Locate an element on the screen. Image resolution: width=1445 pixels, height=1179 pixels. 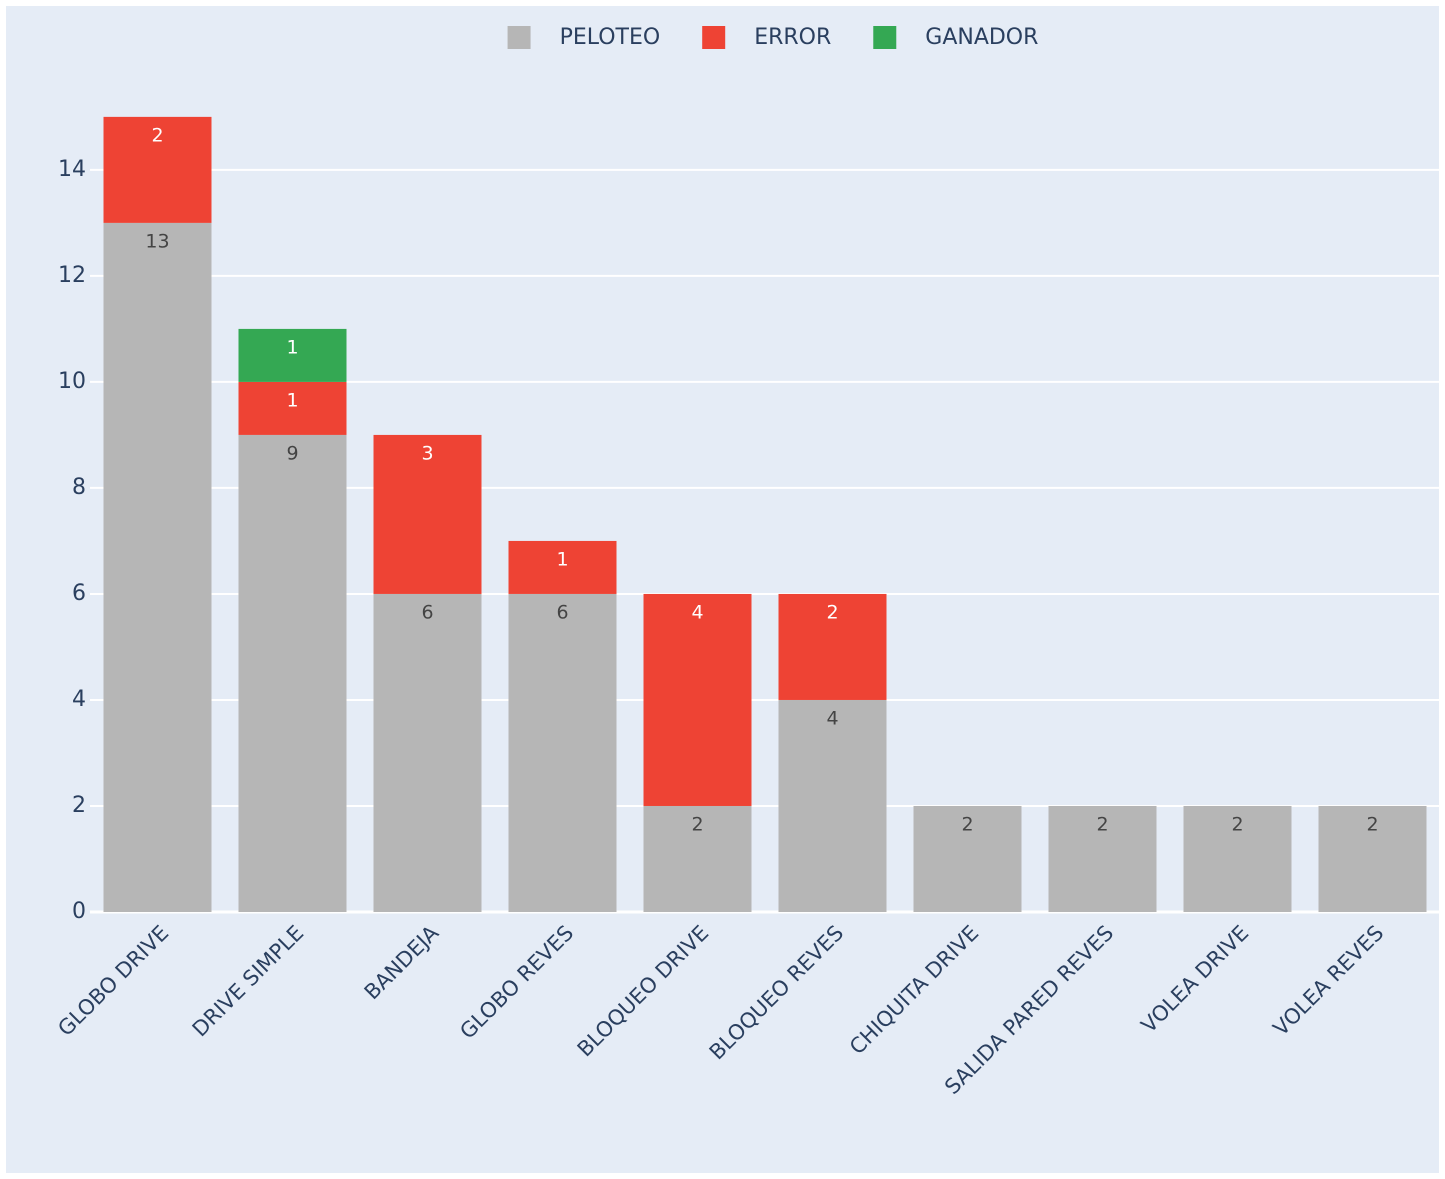
y-tick-label: 2 is located at coordinates (79, 805).